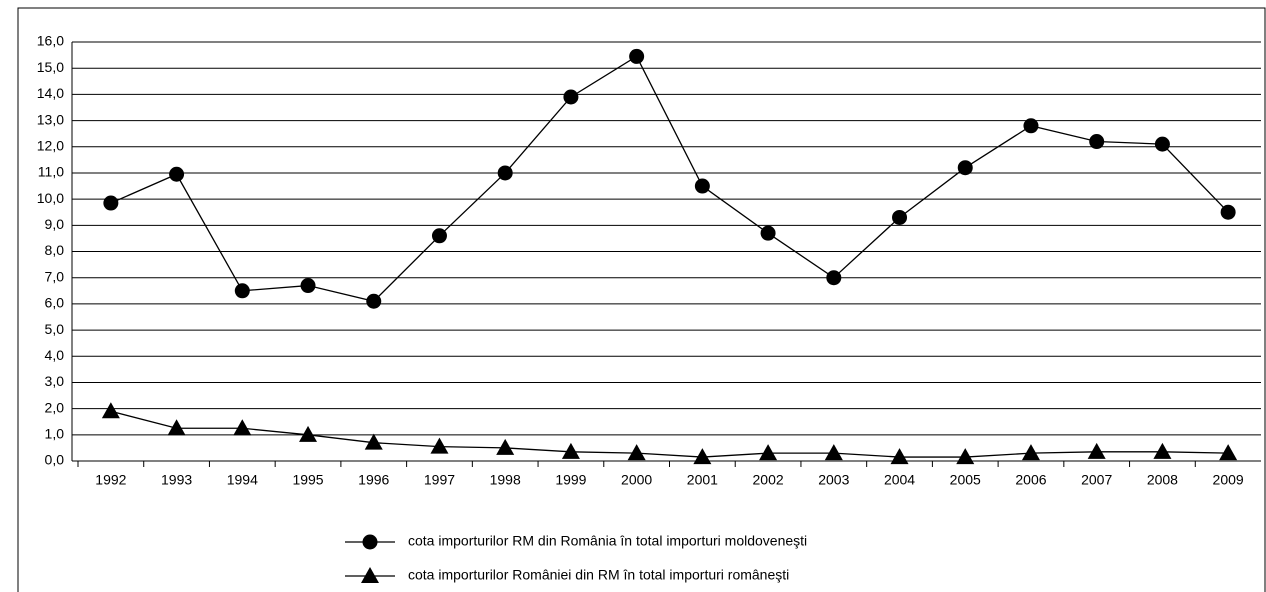  What do you see at coordinates (110, 480) in the screenshot?
I see `x-tick-label: 1992` at bounding box center [110, 480].